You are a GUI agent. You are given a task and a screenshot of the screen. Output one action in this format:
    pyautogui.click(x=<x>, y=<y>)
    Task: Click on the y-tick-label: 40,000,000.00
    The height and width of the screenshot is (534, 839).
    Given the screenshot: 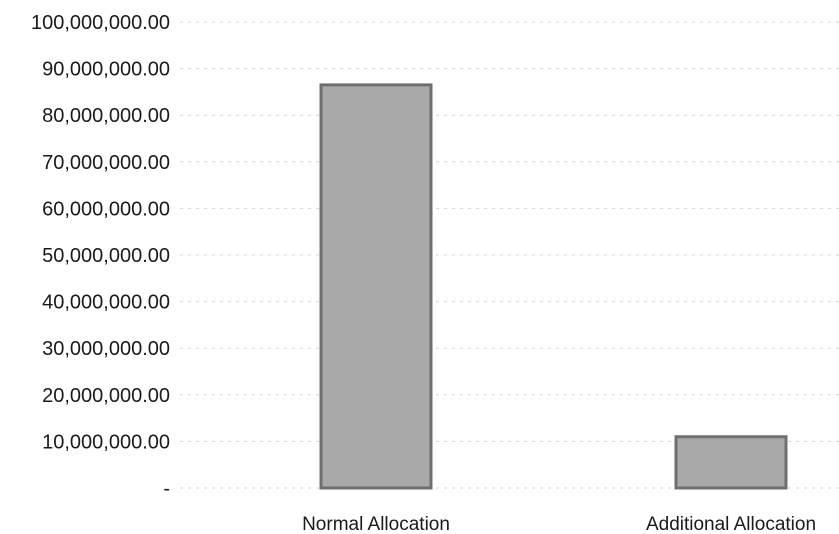 What is the action you would take?
    pyautogui.click(x=106, y=303)
    